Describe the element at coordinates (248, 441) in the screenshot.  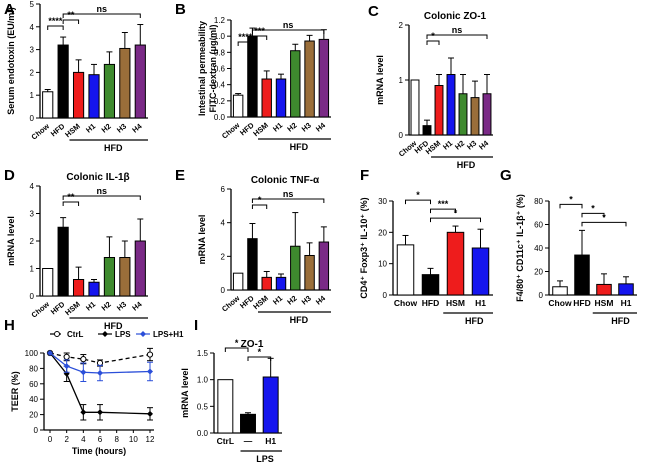
I see `x-tick-label: —` at that location.